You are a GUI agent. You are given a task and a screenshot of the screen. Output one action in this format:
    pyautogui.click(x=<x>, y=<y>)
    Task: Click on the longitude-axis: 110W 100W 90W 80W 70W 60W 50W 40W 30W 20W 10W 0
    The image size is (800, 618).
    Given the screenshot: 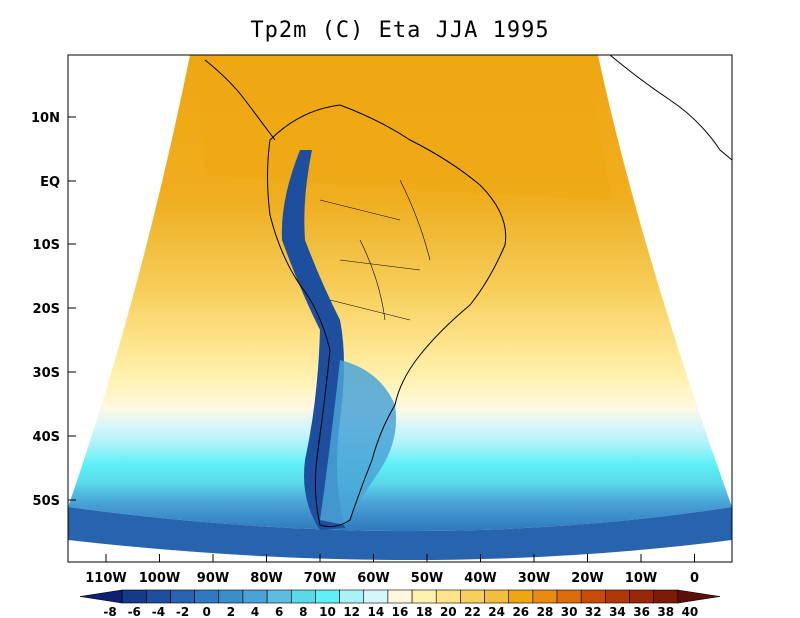 What is the action you would take?
    pyautogui.click(x=392, y=570)
    